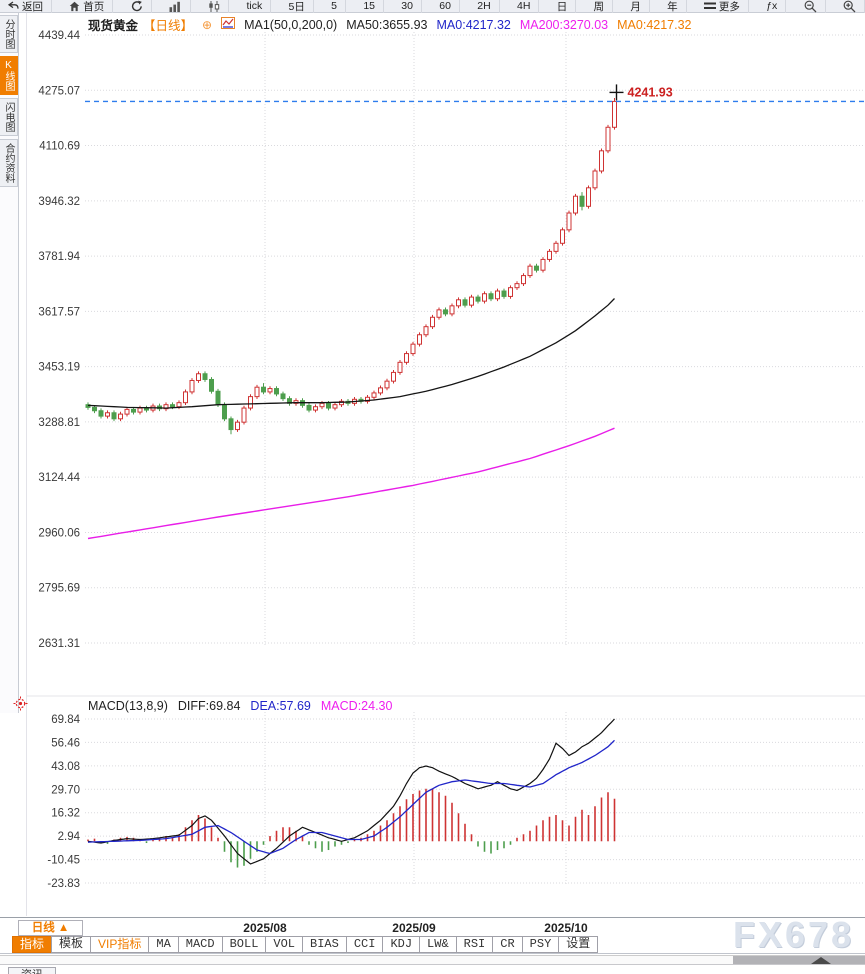  What do you see at coordinates (473, 24) in the screenshot?
I see `ma0-blue-value: MA0:4217.32` at bounding box center [473, 24].